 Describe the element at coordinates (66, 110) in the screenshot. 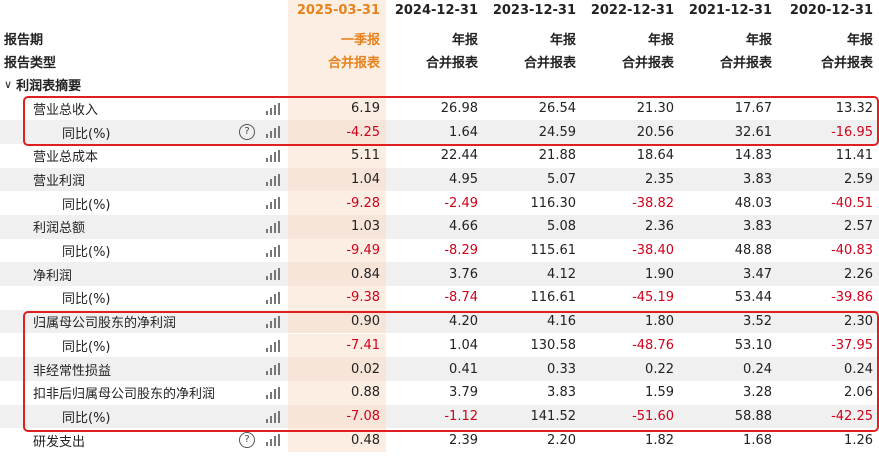

I see `row-label-text: 营业总收入` at that location.